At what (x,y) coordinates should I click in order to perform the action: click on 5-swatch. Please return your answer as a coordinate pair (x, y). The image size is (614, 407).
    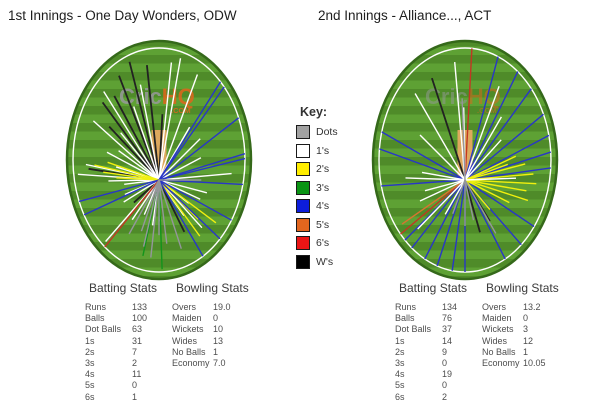
    Looking at the image, I should click on (303, 224).